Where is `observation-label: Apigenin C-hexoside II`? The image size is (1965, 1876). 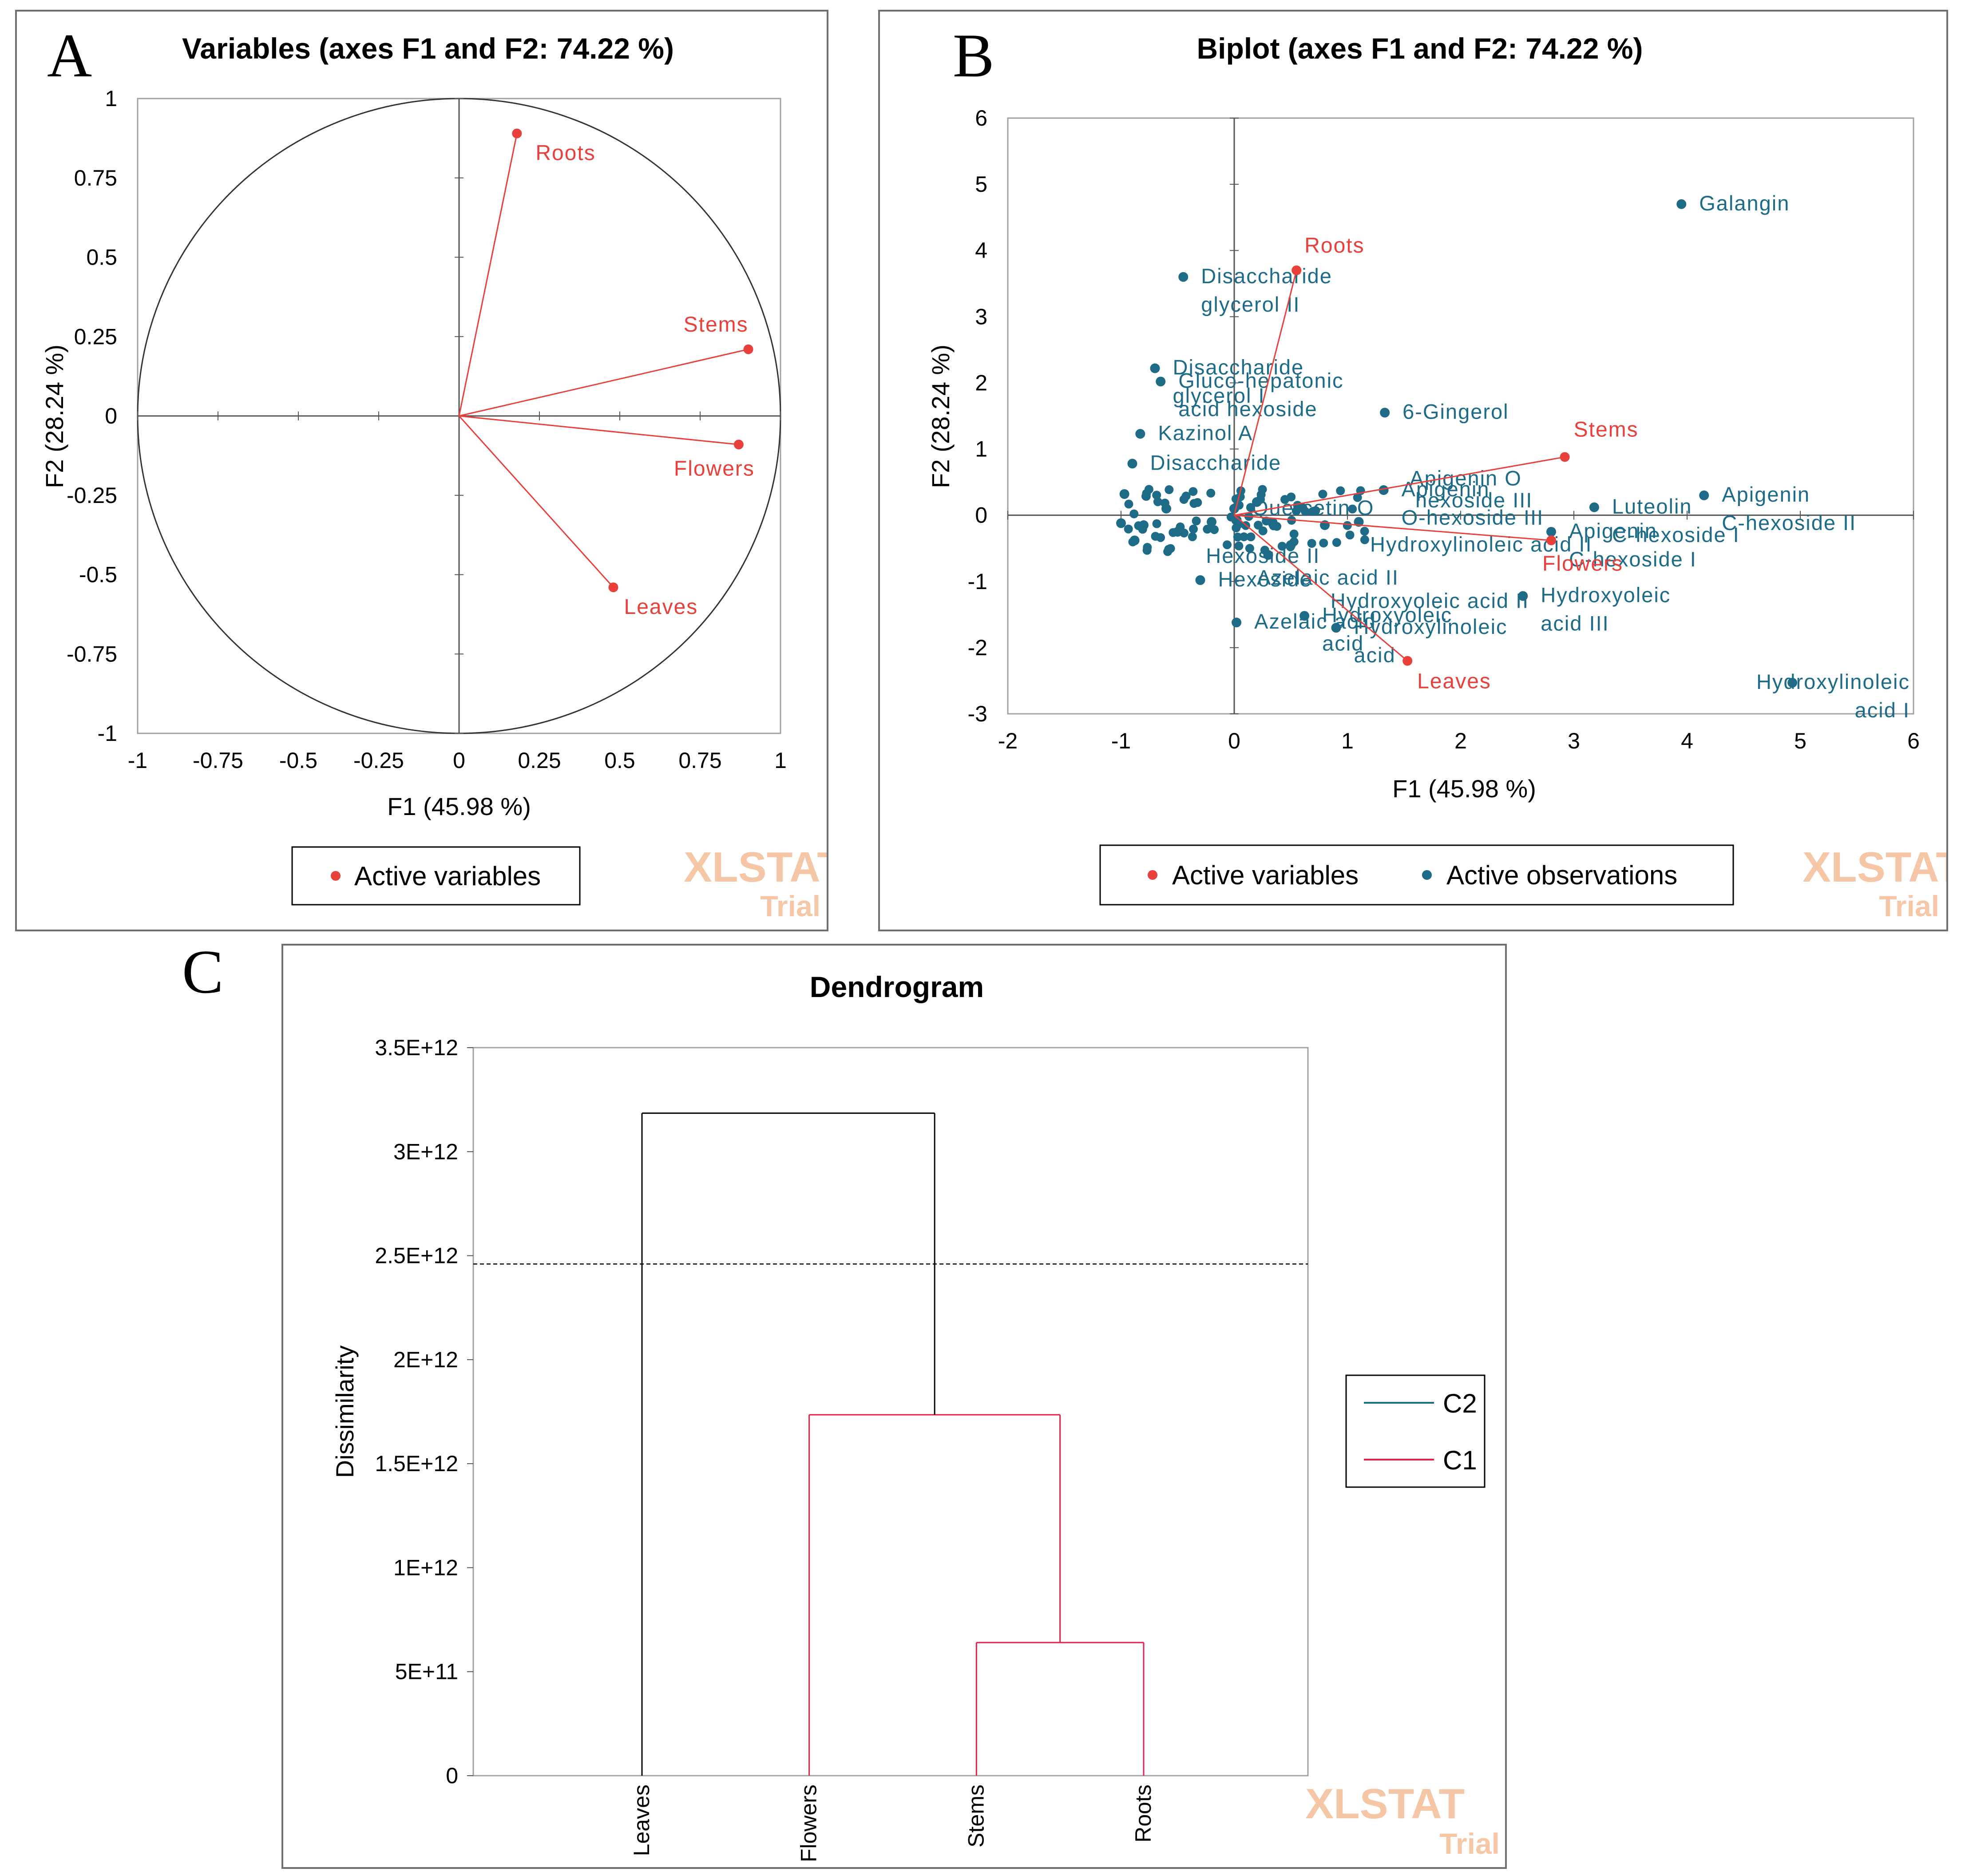 observation-label: Apigenin C-hexoside II is located at coordinates (1789, 509).